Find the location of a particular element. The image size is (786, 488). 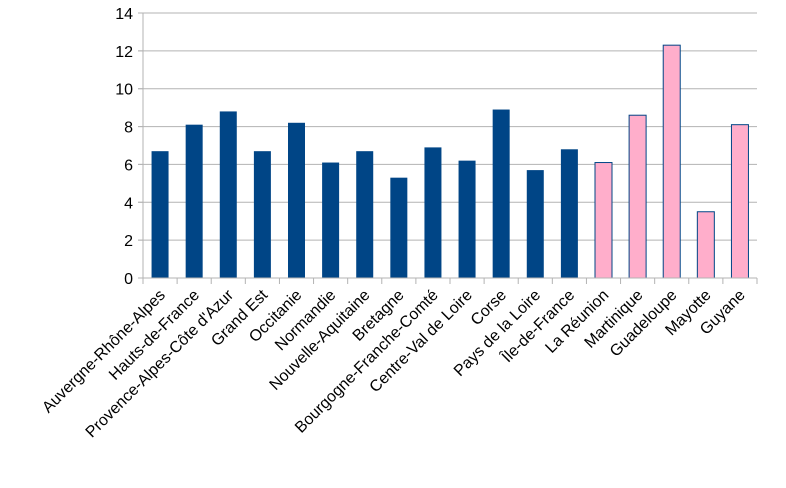

y-tick-label: 4 is located at coordinates (128, 203).